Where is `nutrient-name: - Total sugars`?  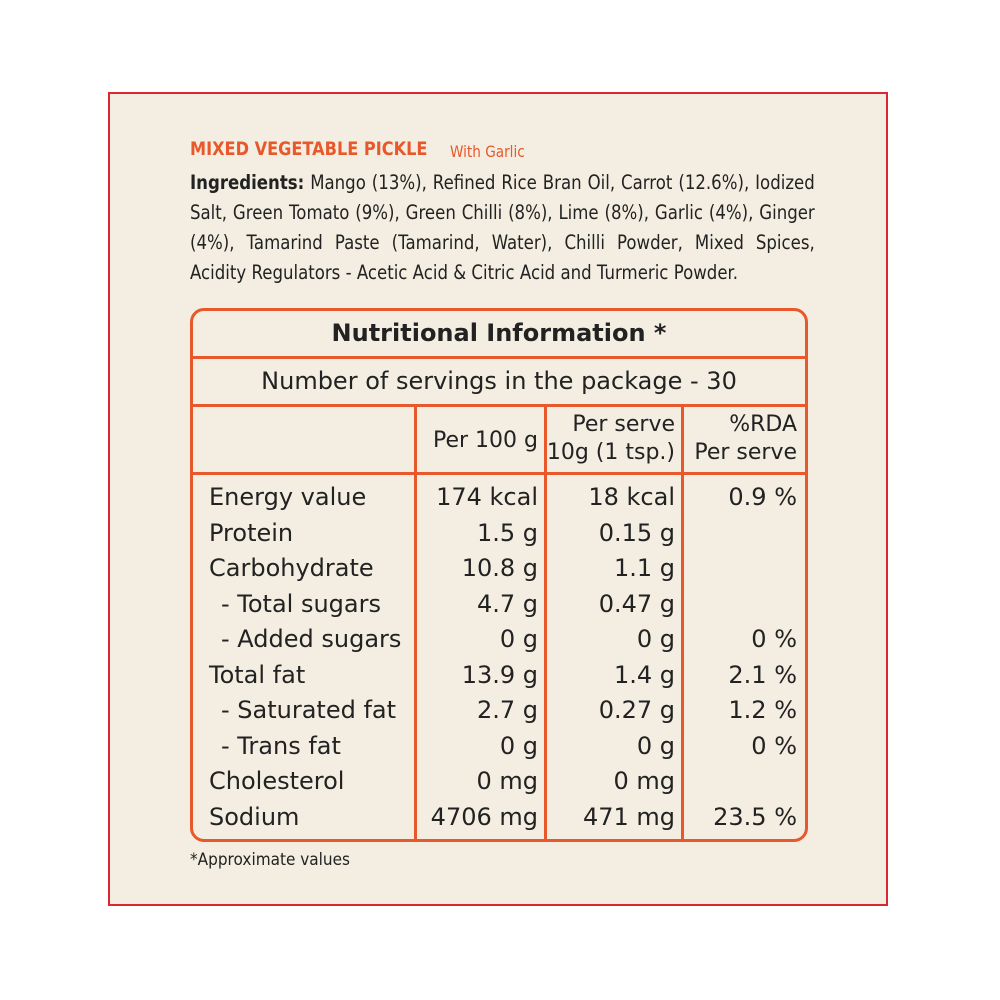
nutrient-name: - Total sugars is located at coordinates (301, 603).